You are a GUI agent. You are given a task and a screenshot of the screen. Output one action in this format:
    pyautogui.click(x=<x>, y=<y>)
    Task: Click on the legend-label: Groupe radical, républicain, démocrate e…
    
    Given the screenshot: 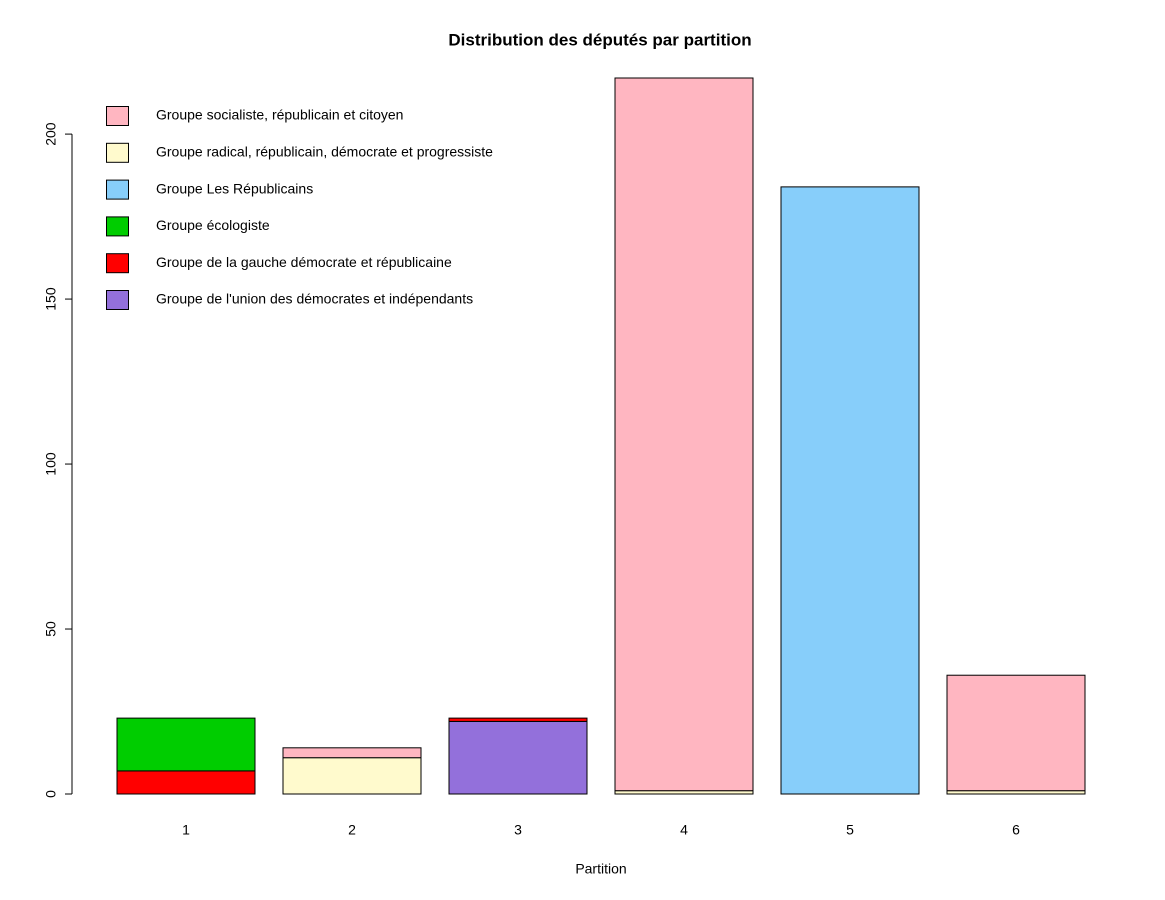 What is the action you would take?
    pyautogui.click(x=324, y=152)
    